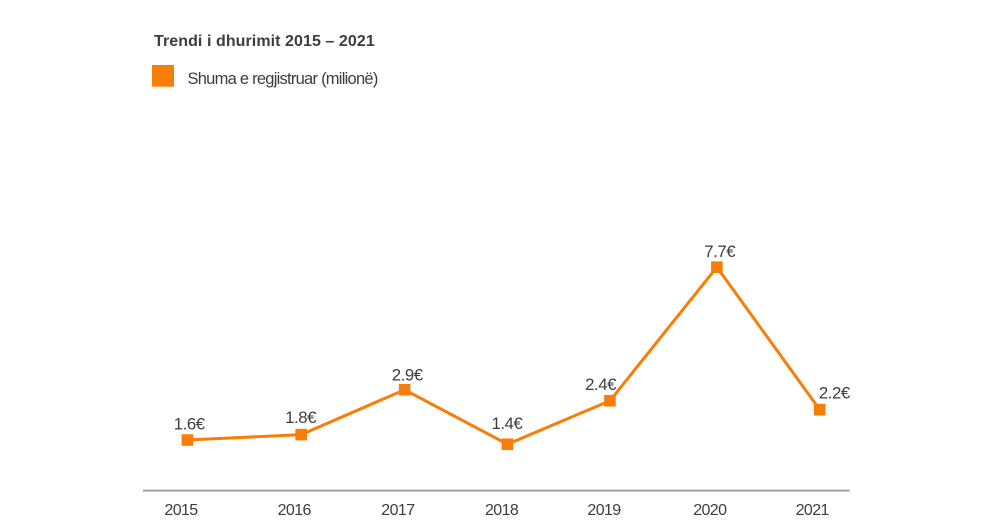 The width and height of the screenshot is (993, 530). Describe the element at coordinates (835, 393) in the screenshot. I see `svg-text: 2.2€` at that location.